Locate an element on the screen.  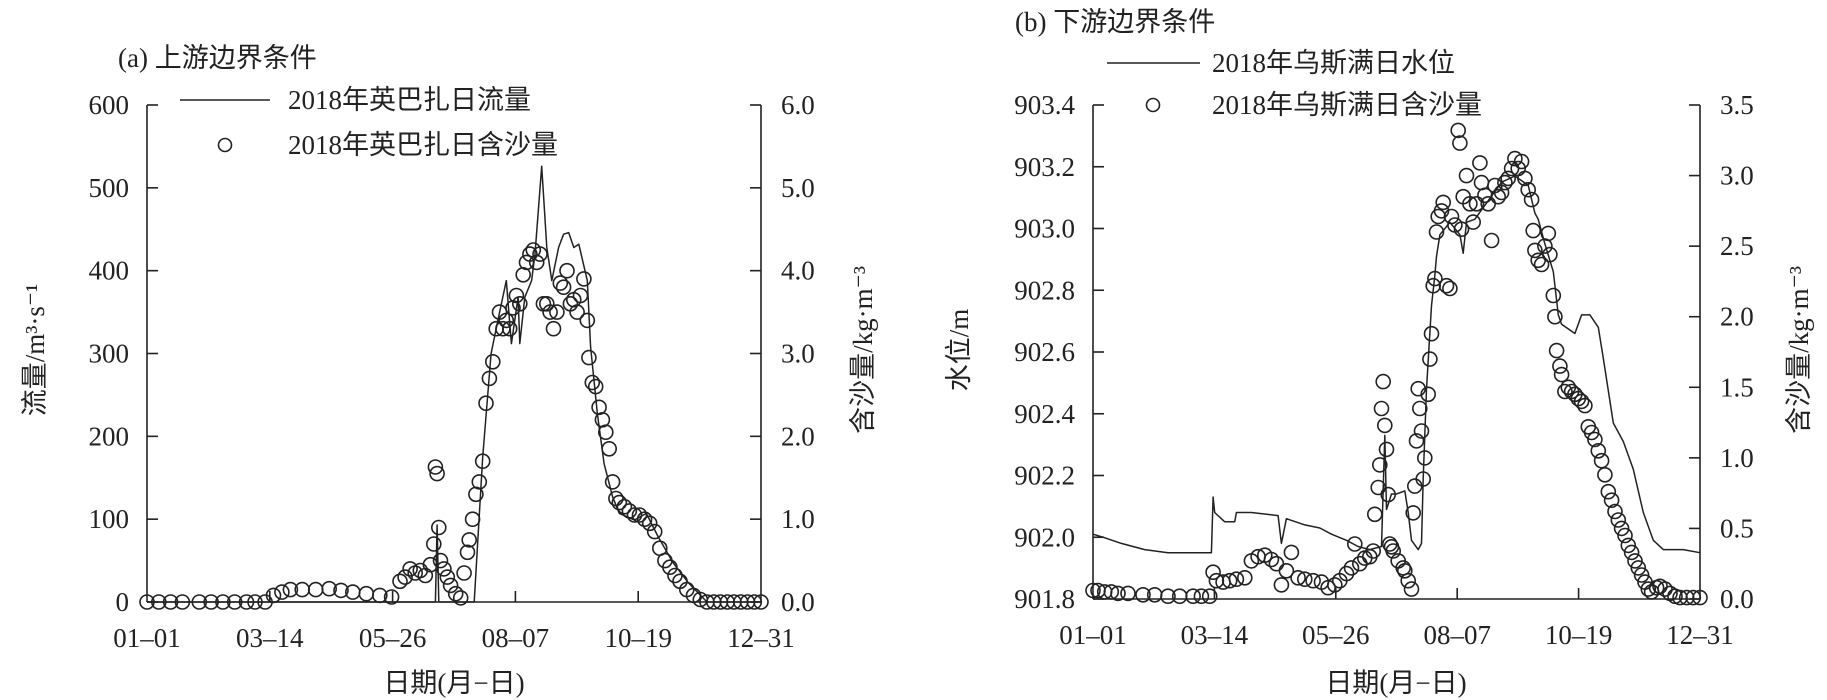
panel-a-y-left-tick-label: 400 is located at coordinates (109, 271).